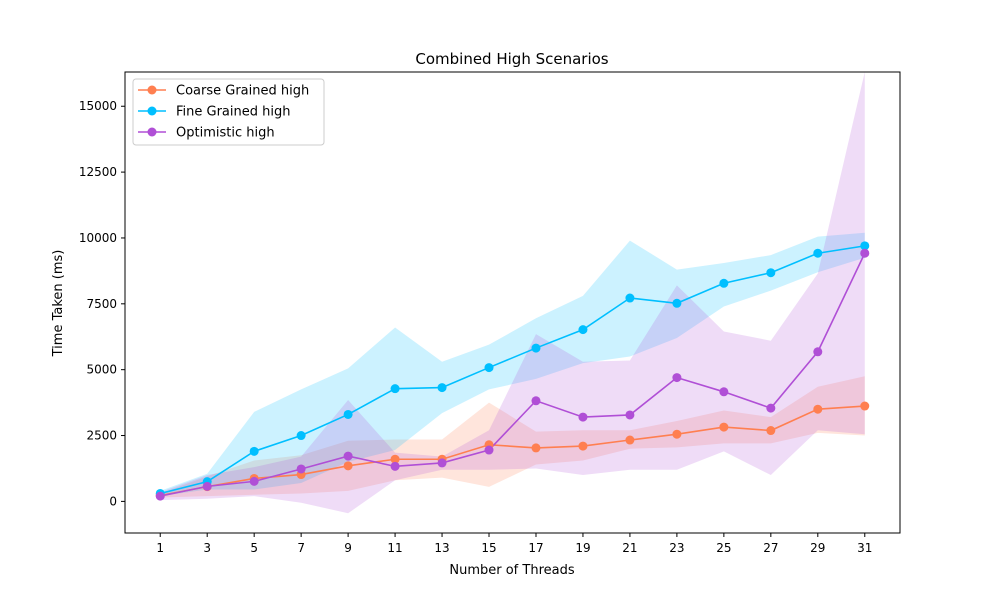  What do you see at coordinates (301, 548) in the screenshot?
I see `x-tick-label: 7` at bounding box center [301, 548].